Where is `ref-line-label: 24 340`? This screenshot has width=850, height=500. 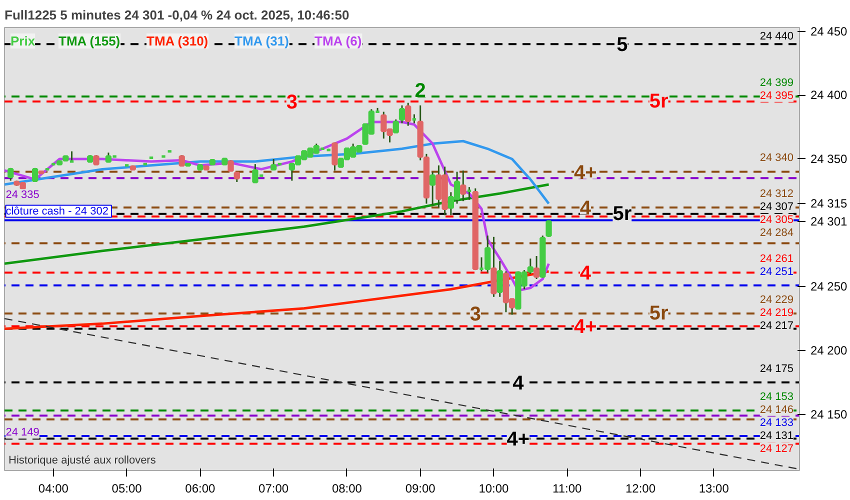 ref-line-label: 24 340 is located at coordinates (777, 158).